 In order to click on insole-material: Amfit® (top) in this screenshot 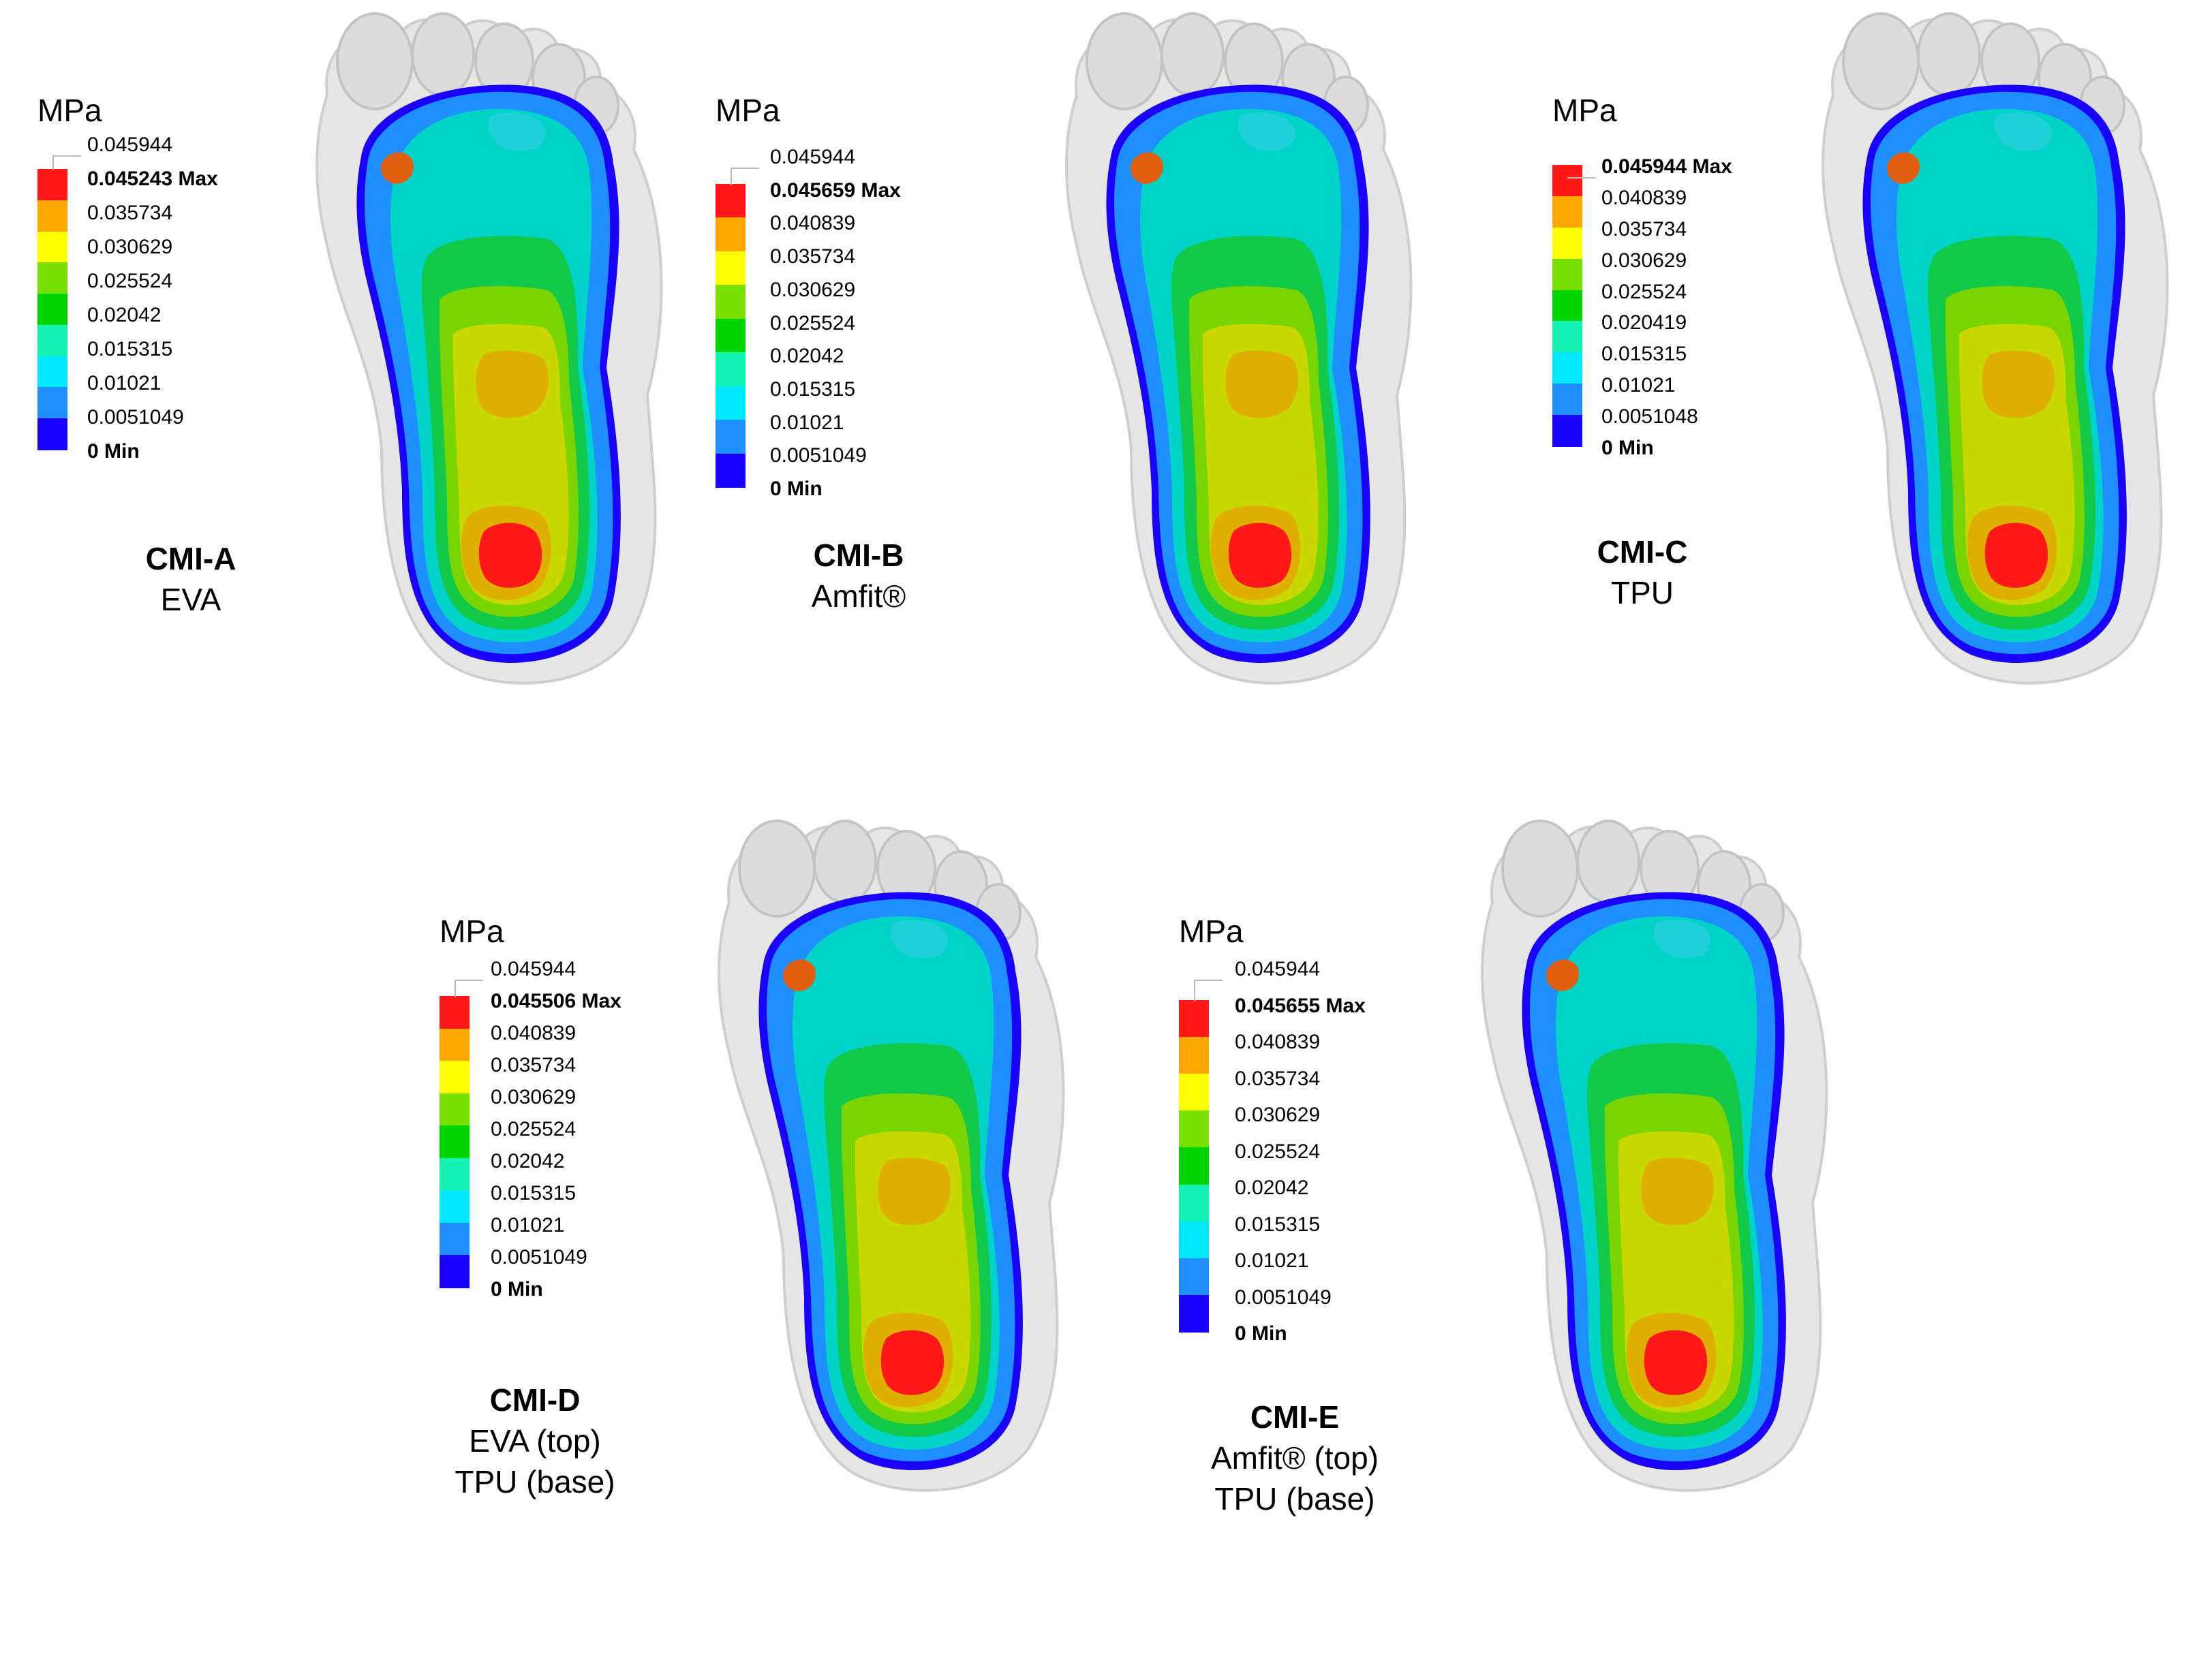, I will do `click(1294, 1458)`.